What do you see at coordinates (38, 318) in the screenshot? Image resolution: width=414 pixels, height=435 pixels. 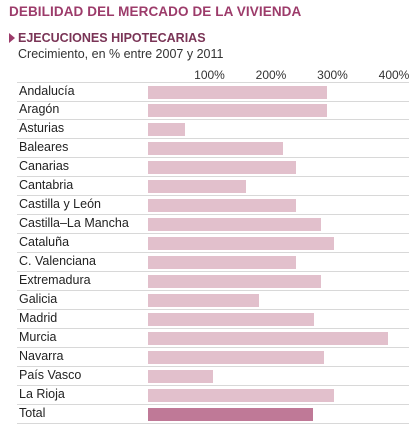 I see `category-label: Madrid` at bounding box center [38, 318].